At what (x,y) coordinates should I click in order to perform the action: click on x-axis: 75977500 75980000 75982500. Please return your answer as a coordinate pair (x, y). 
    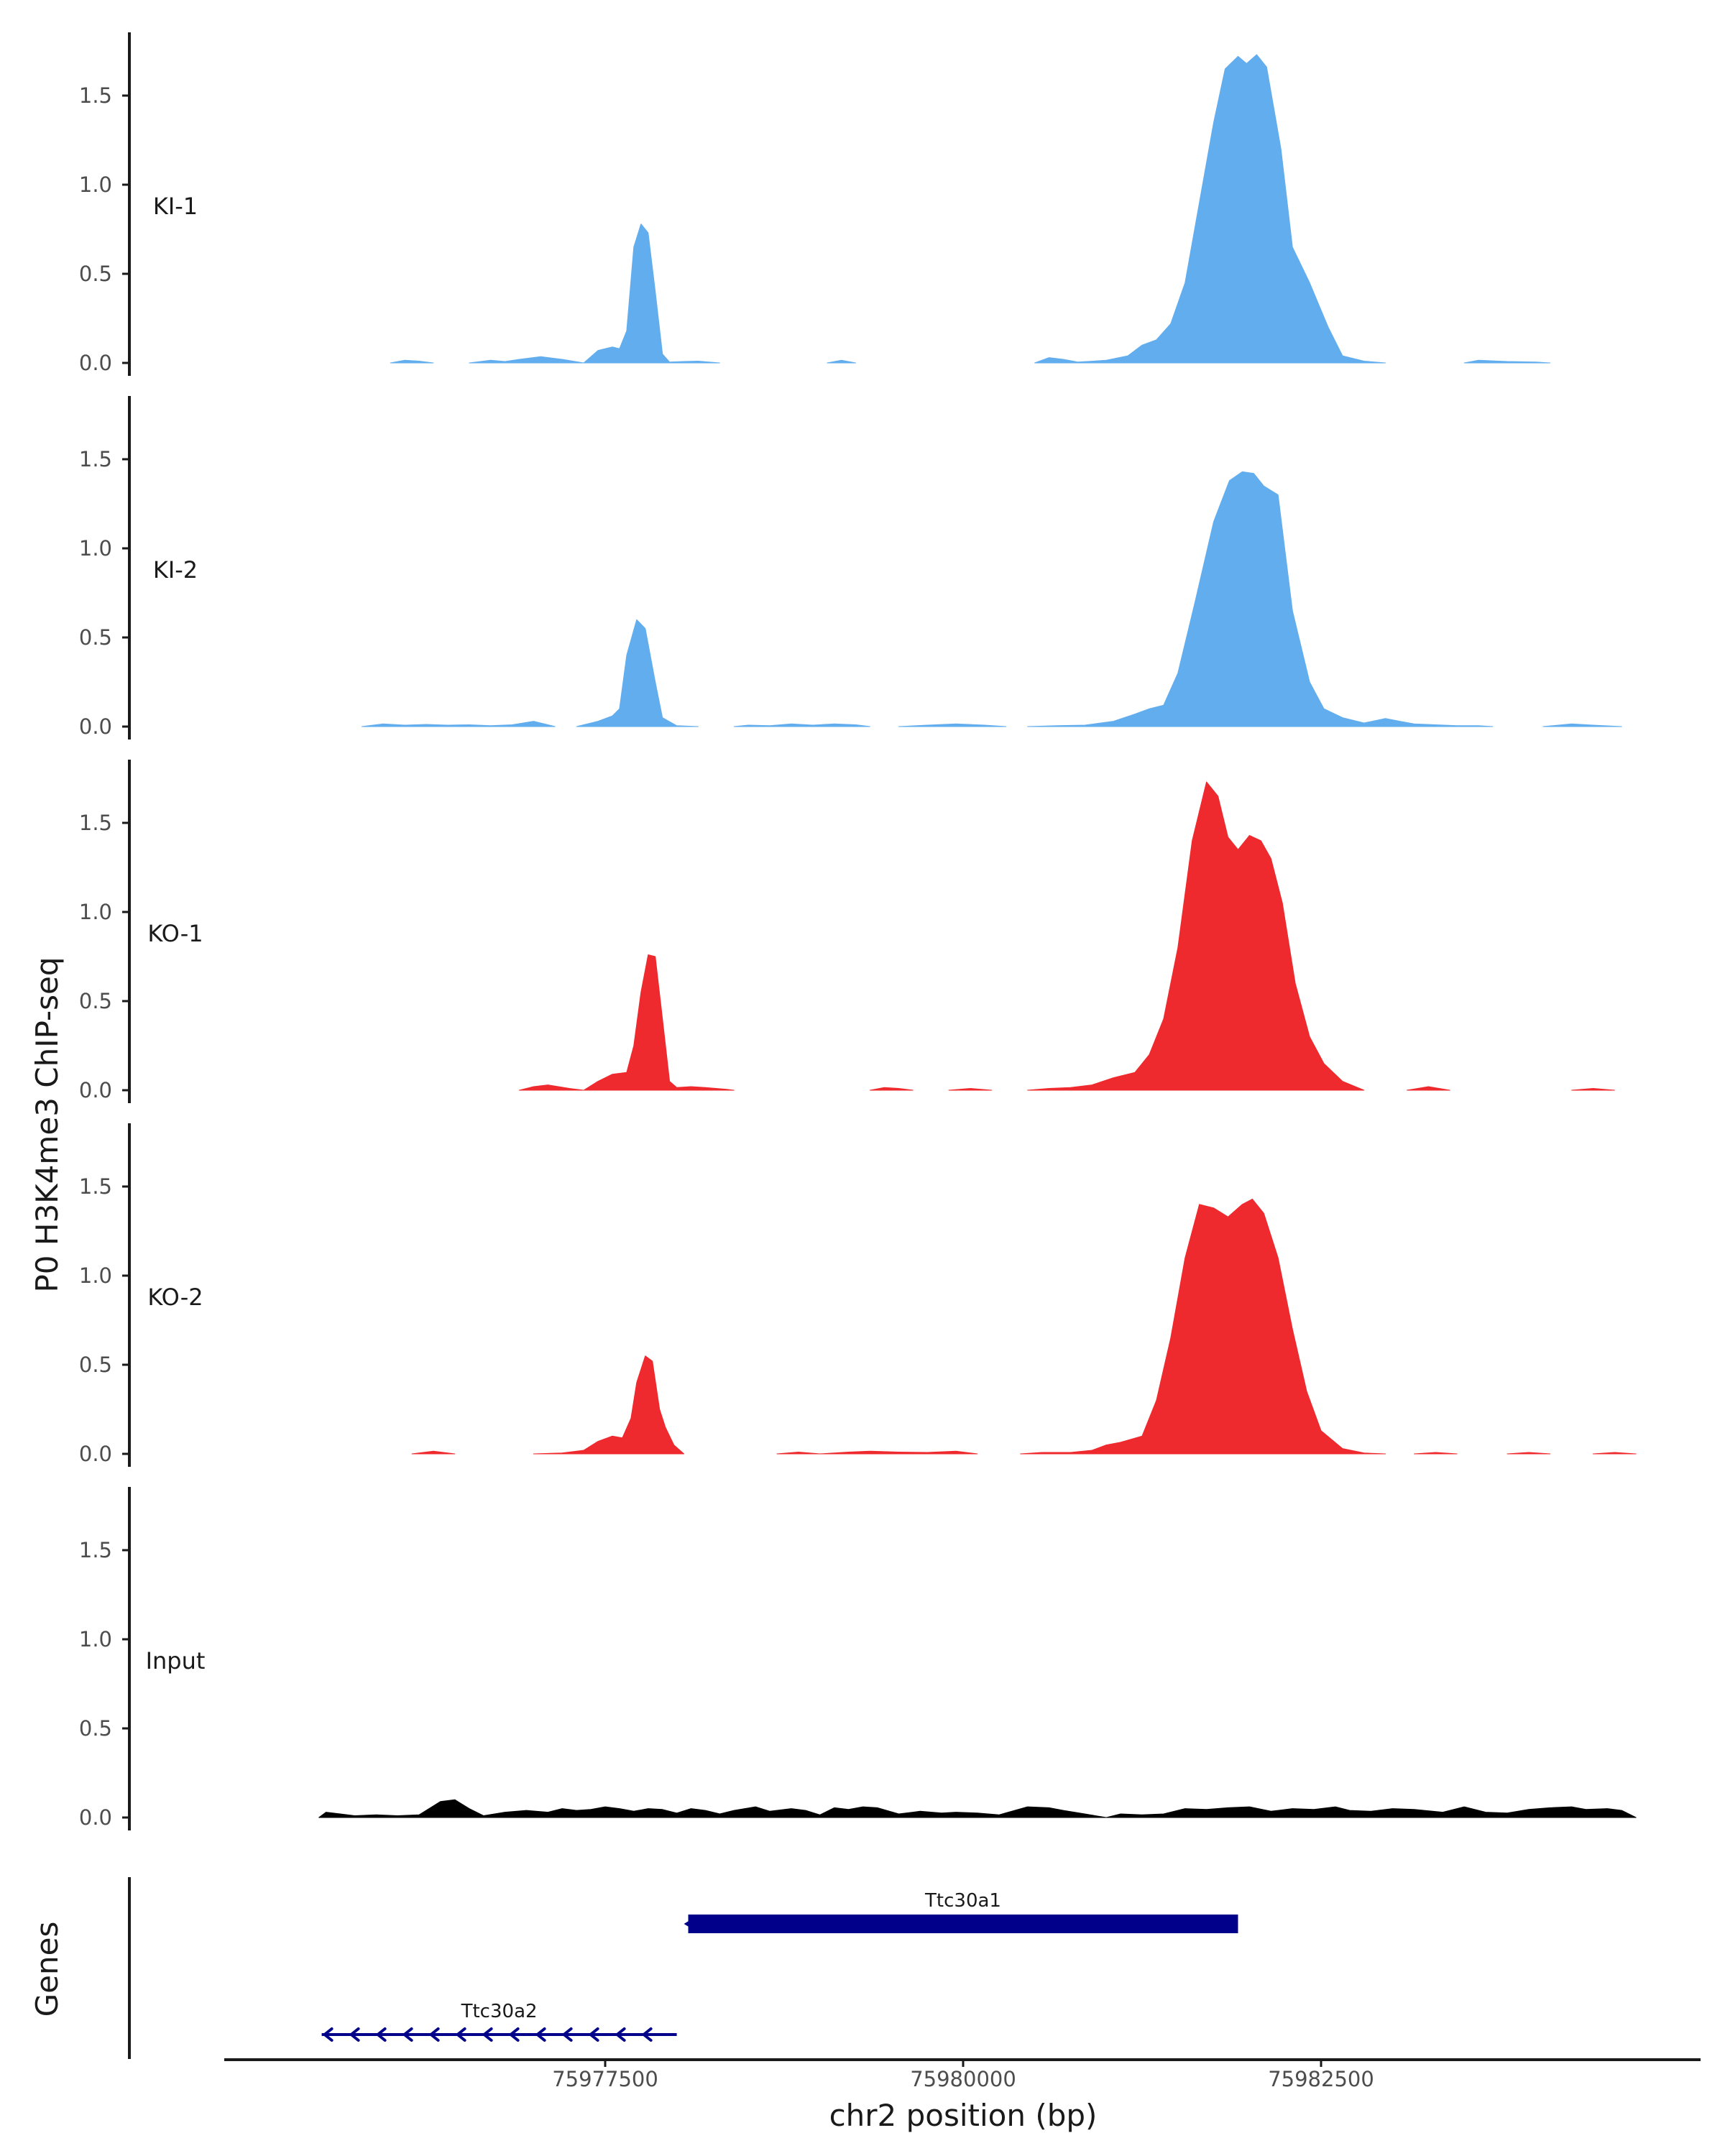
    Looking at the image, I should click on (962, 2074).